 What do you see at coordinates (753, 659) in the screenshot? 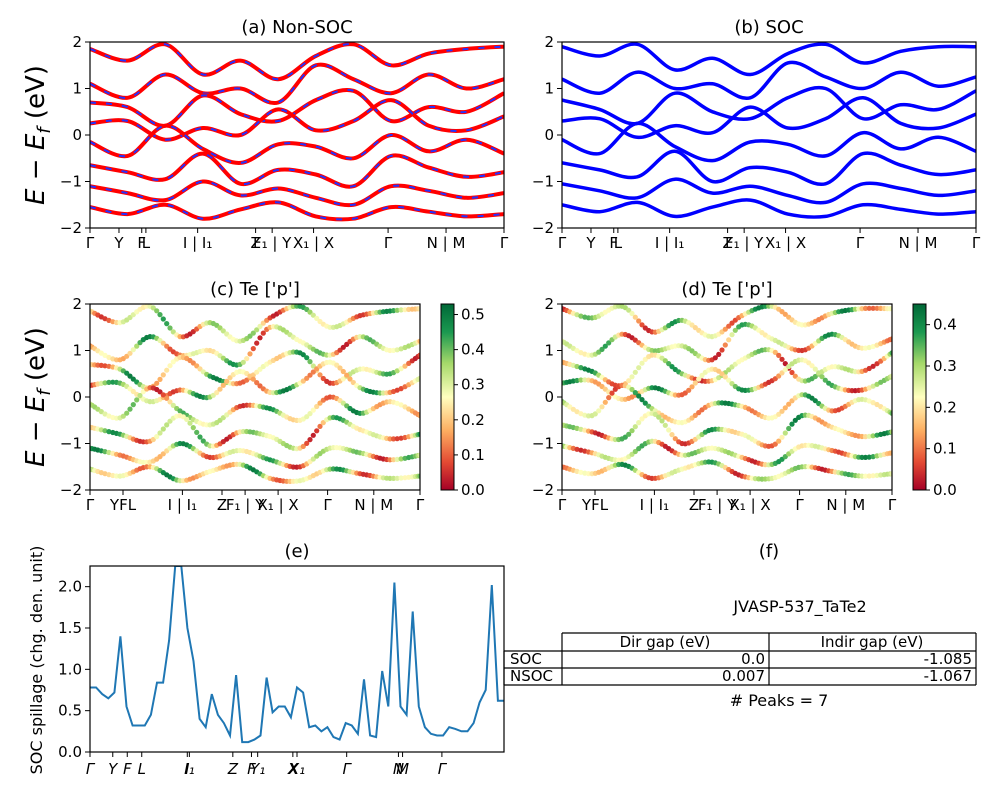
I see `table-row-soc-dir: 0.0` at bounding box center [753, 659].